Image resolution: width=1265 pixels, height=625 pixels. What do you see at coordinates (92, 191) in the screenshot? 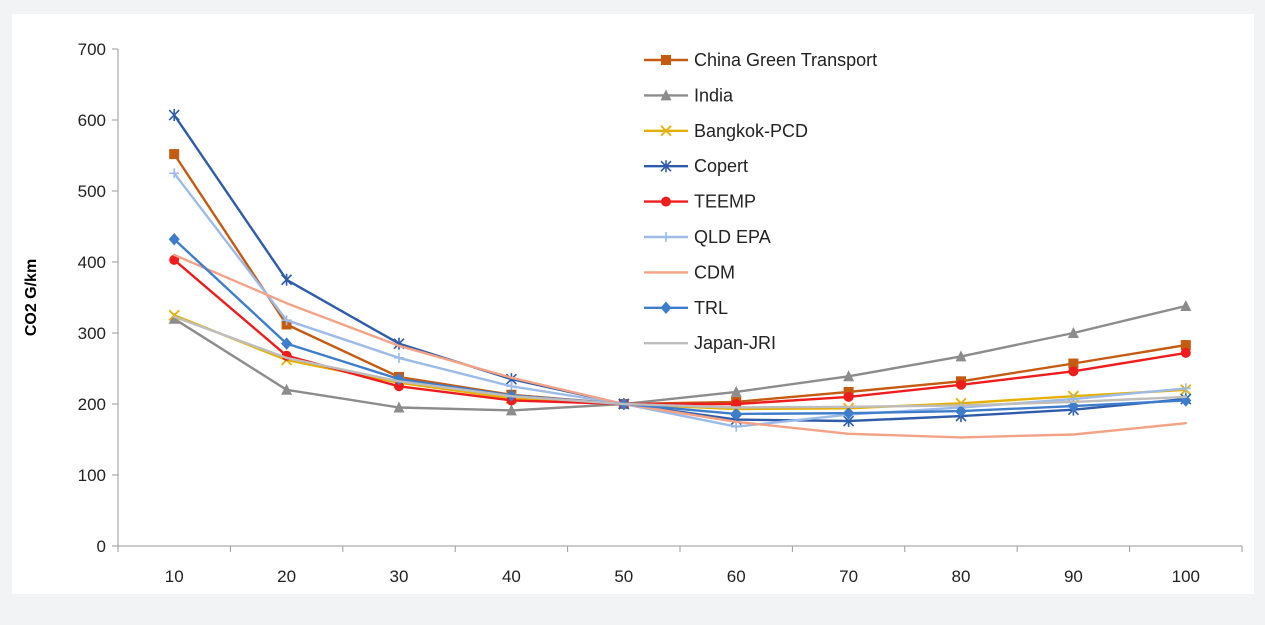
I see `y-tick-label: 500` at bounding box center [92, 191].